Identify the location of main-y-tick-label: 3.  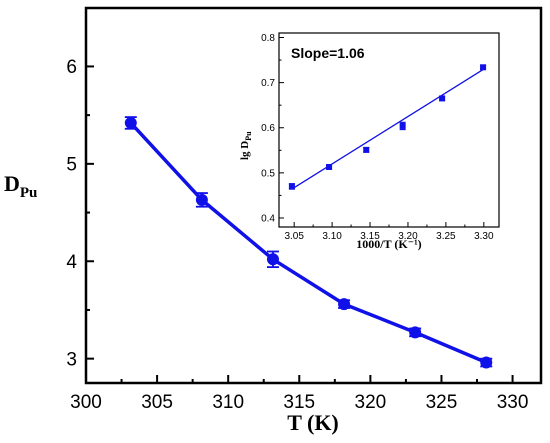
(71, 359).